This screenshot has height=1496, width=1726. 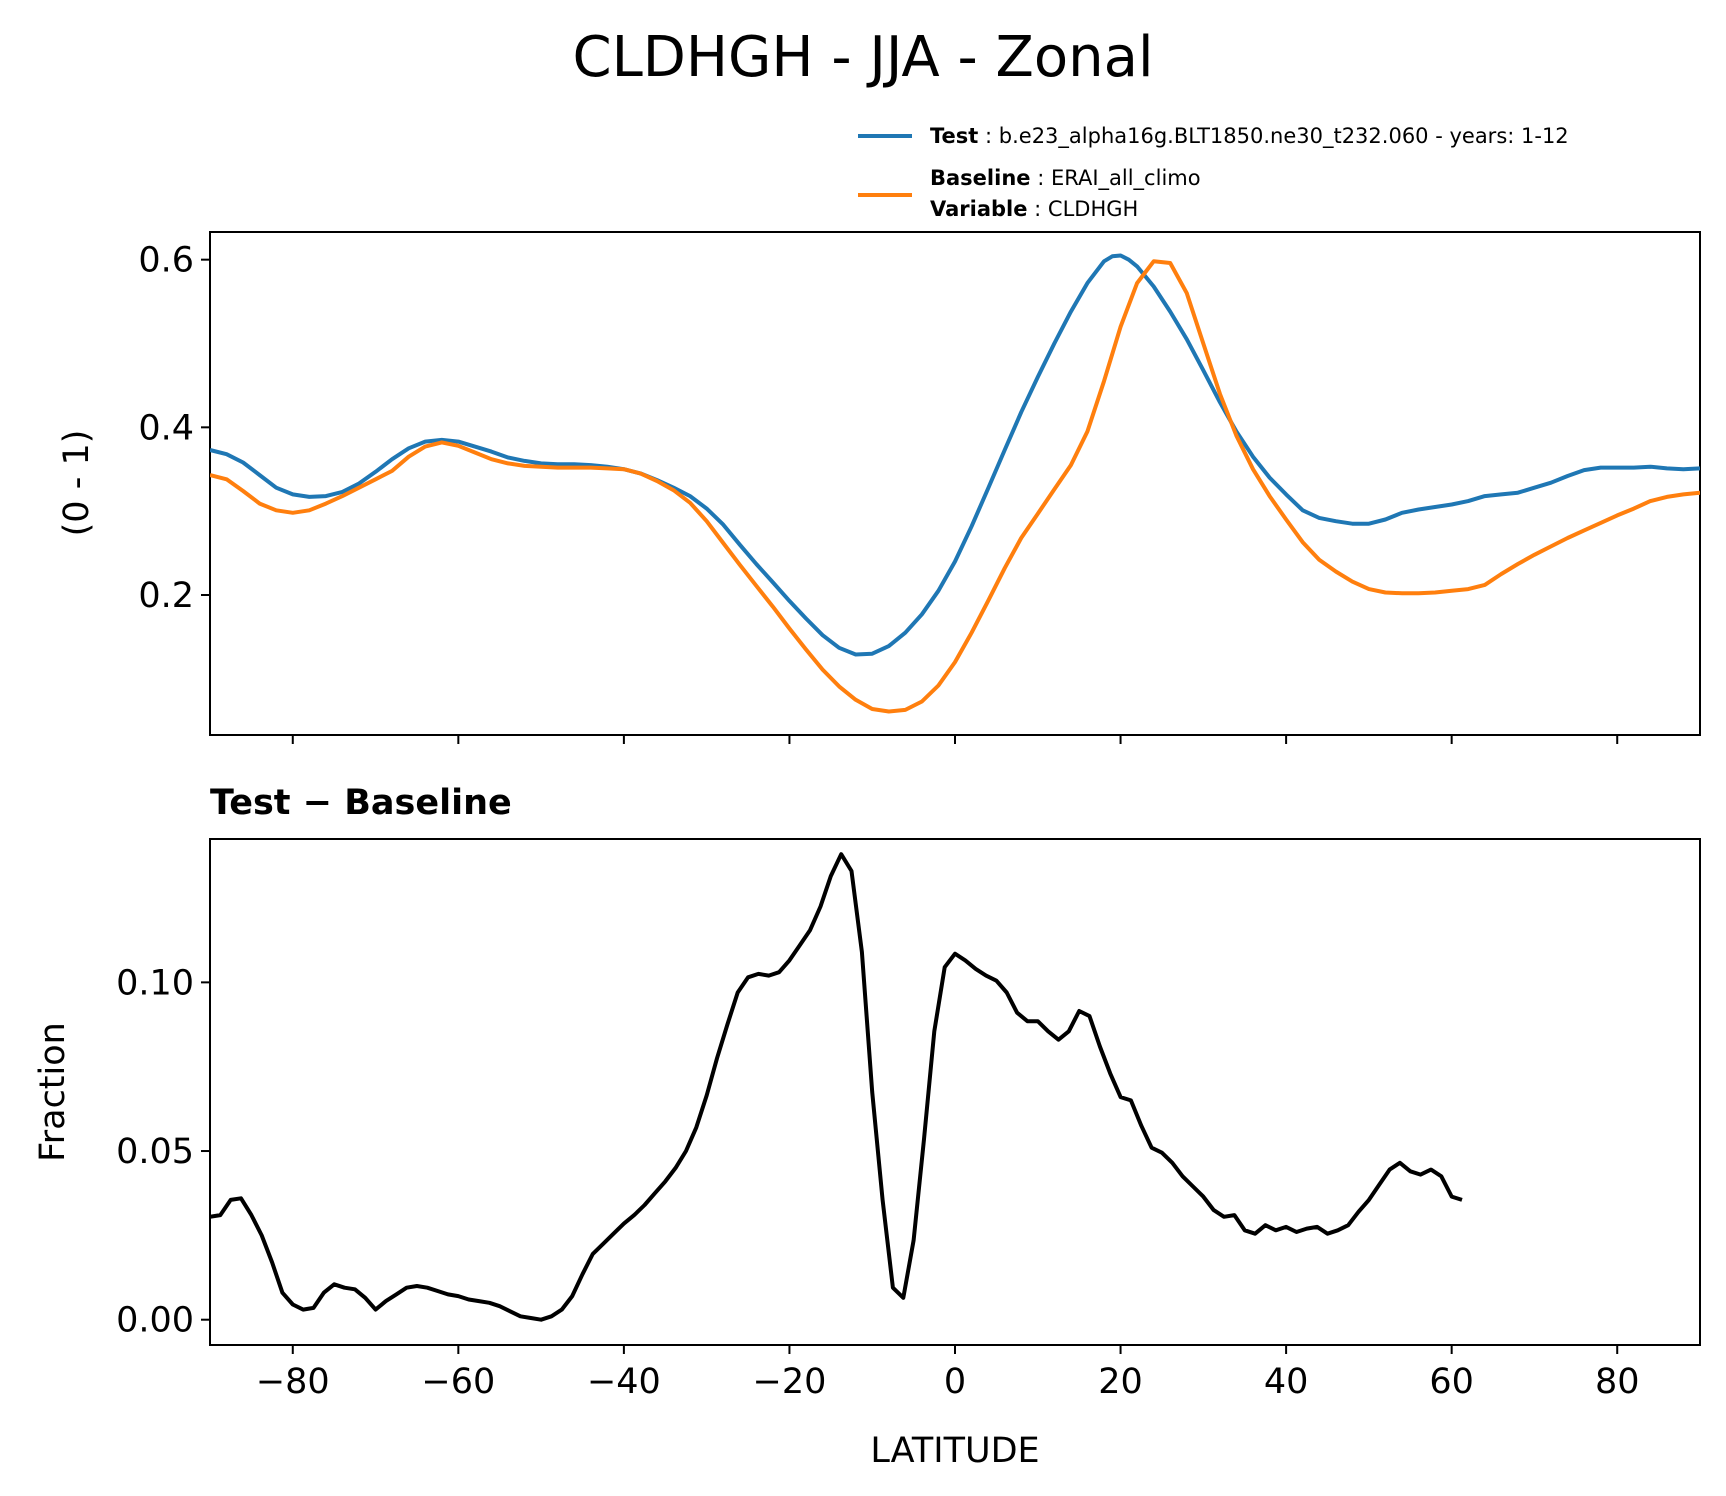 I want to click on legend-item-baseline: Baseline : ERAI_all_climo, so click(x=1065, y=178).